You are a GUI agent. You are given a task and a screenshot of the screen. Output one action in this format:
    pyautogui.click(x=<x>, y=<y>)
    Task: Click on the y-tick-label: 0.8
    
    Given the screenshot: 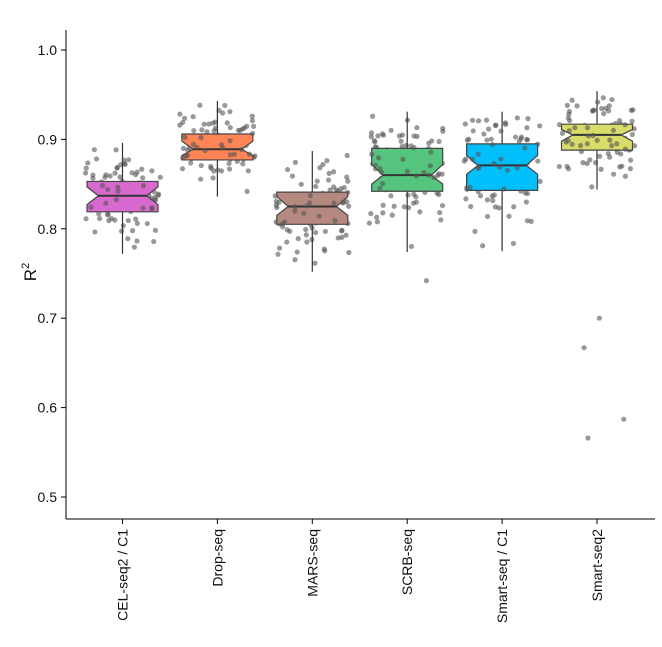 What is the action you would take?
    pyautogui.click(x=48, y=229)
    